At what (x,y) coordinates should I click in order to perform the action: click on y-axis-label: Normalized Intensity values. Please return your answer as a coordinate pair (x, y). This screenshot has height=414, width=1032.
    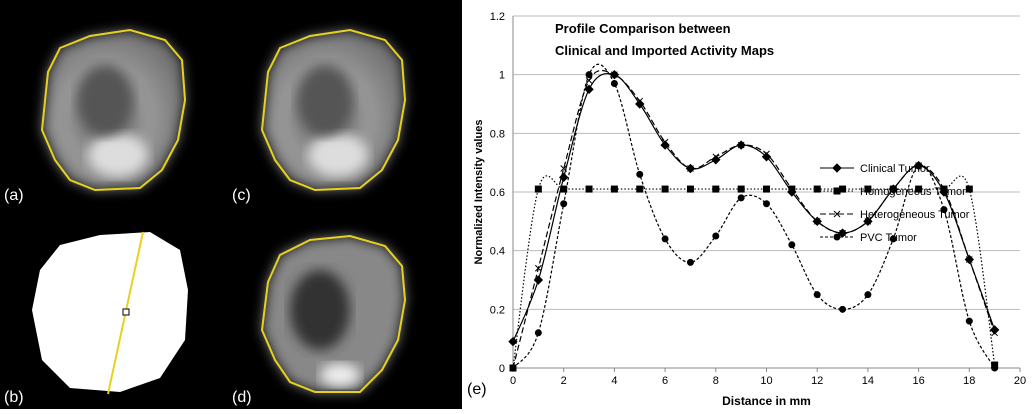
    Looking at the image, I should click on (479, 192).